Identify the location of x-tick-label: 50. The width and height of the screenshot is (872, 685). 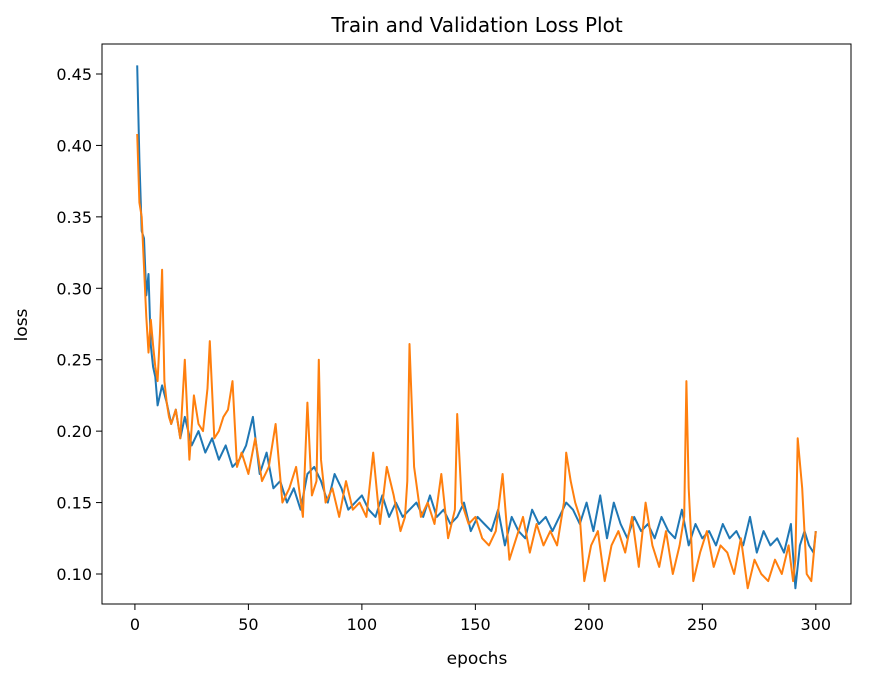
(248, 624).